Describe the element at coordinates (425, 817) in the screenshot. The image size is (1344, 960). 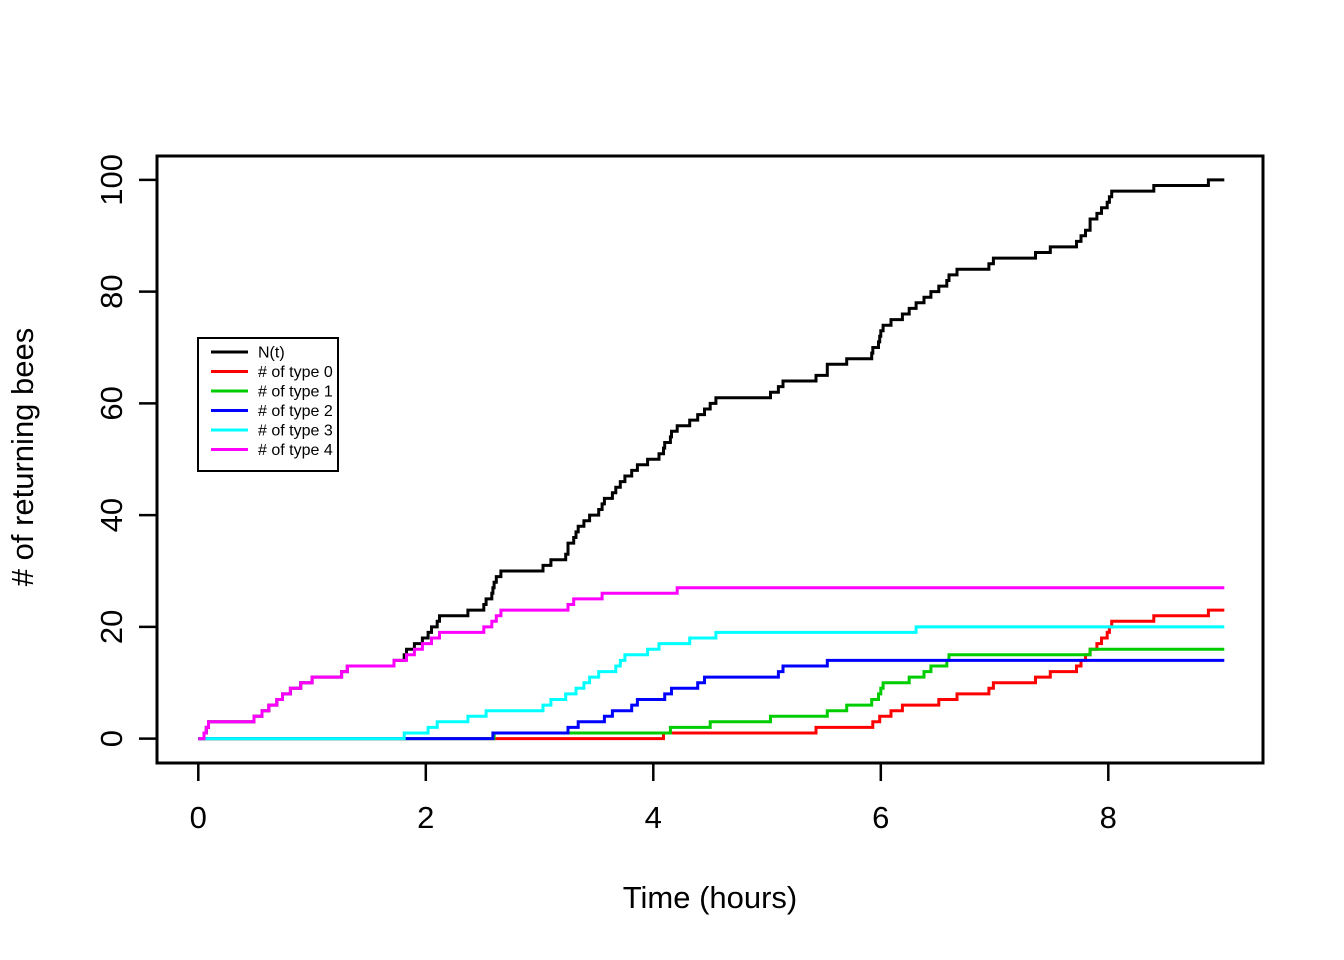
I see `x-tick-label: 2` at that location.